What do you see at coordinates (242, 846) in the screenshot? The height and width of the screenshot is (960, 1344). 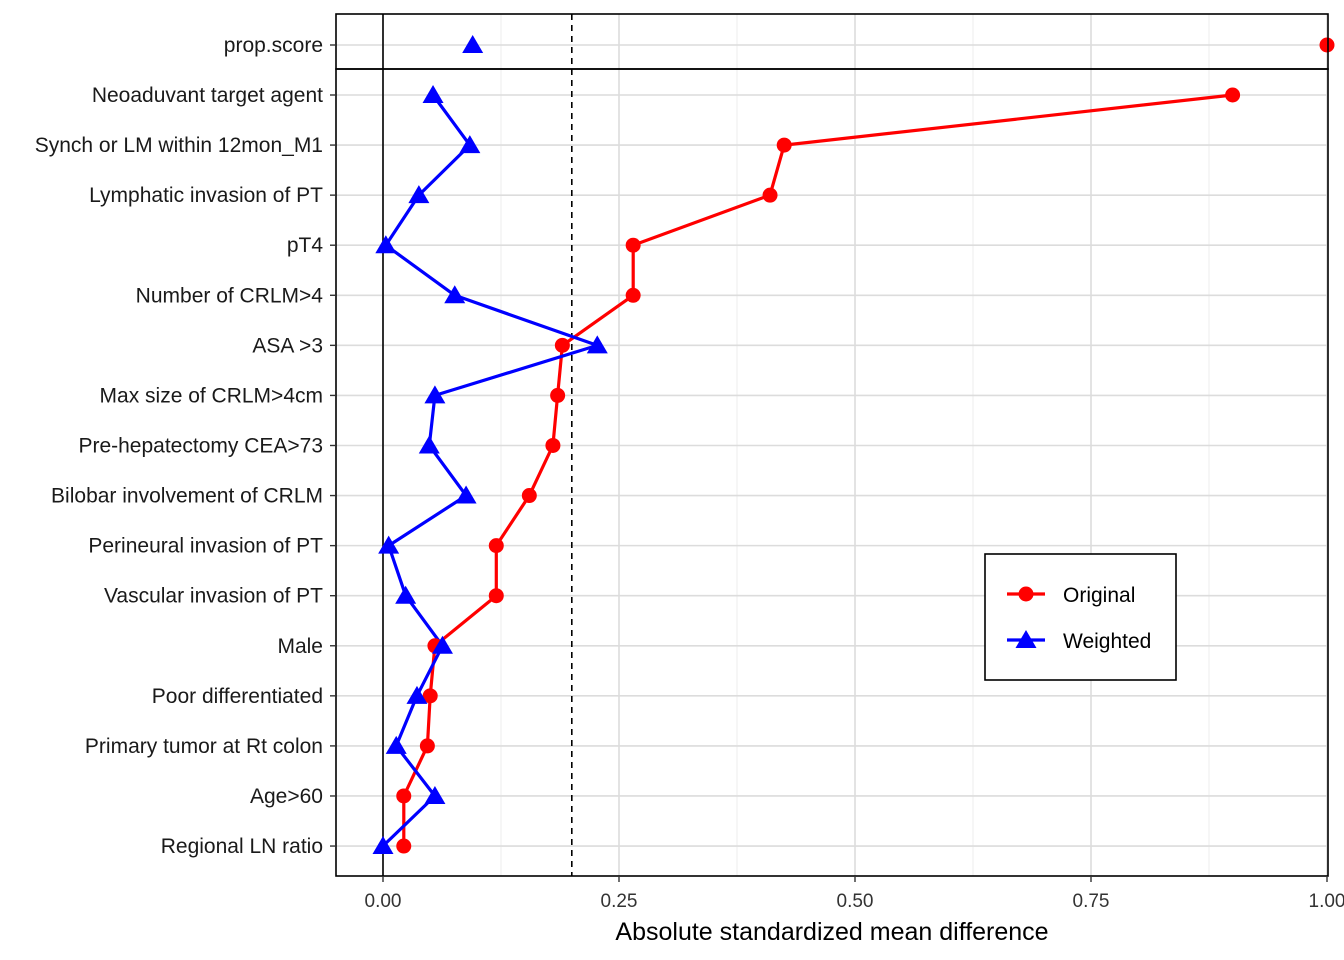 I see `y-tick-label: Regional LN ratio` at bounding box center [242, 846].